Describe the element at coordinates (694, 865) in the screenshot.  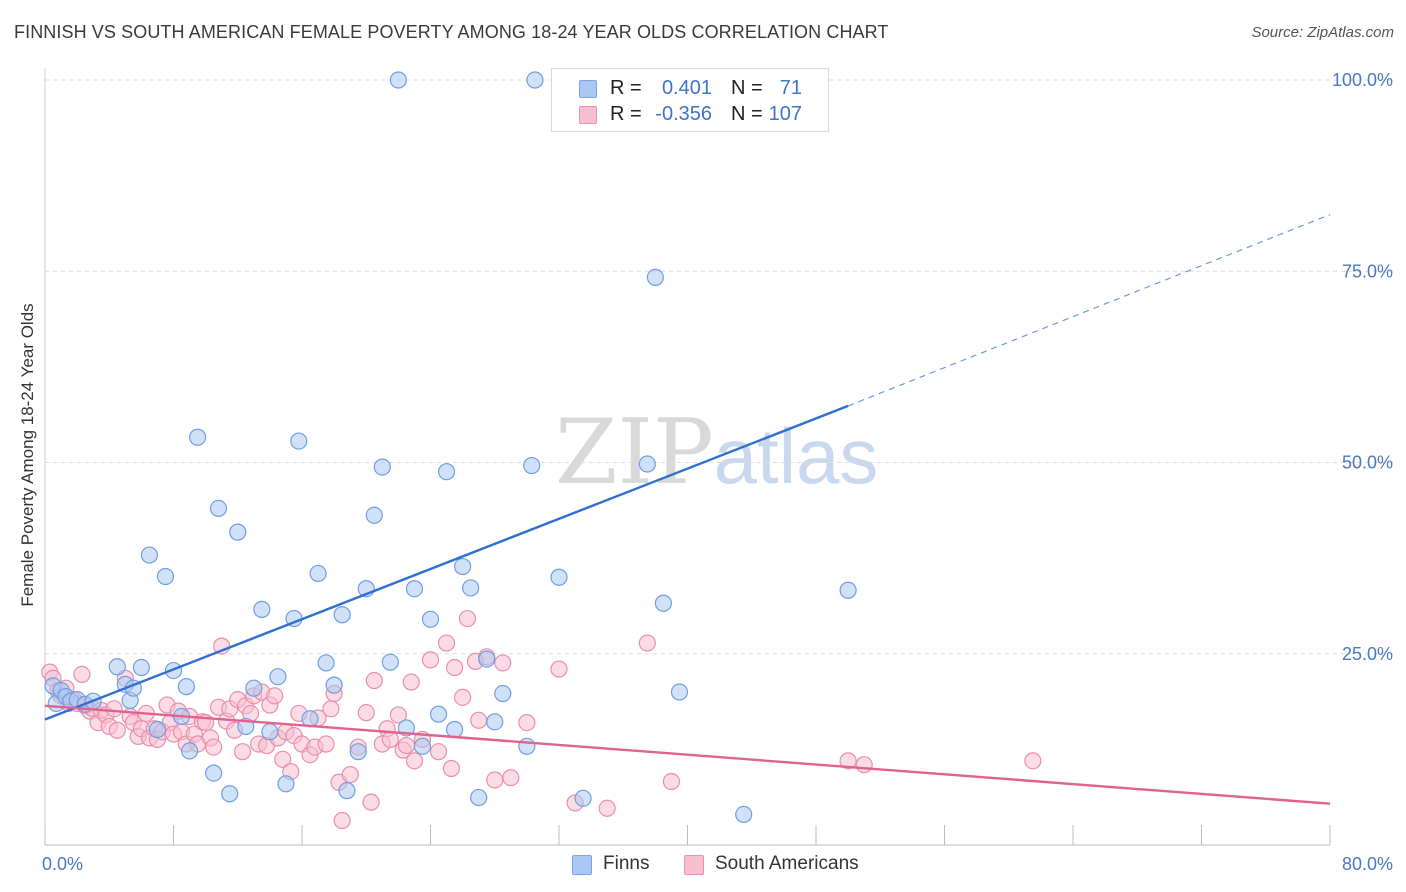
I see `south-americans-legend-swatch` at that location.